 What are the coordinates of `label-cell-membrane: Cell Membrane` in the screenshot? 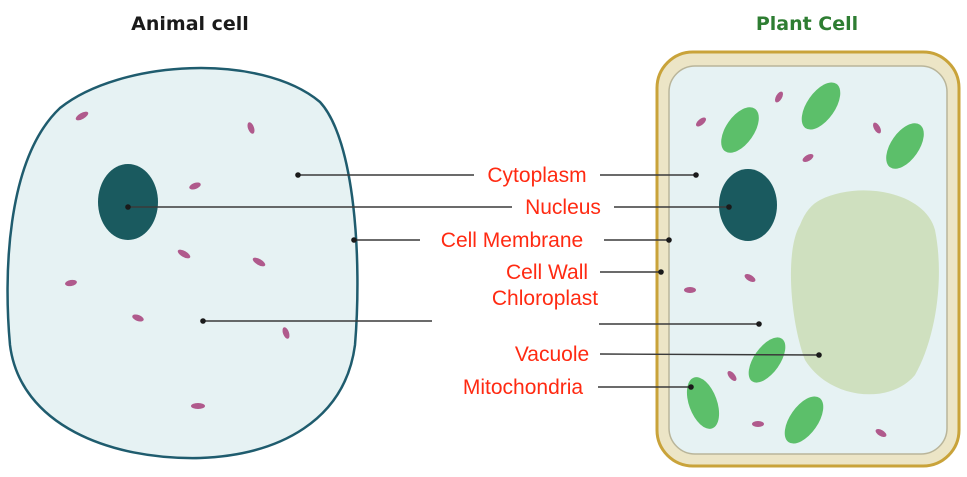 It's located at (512, 240).